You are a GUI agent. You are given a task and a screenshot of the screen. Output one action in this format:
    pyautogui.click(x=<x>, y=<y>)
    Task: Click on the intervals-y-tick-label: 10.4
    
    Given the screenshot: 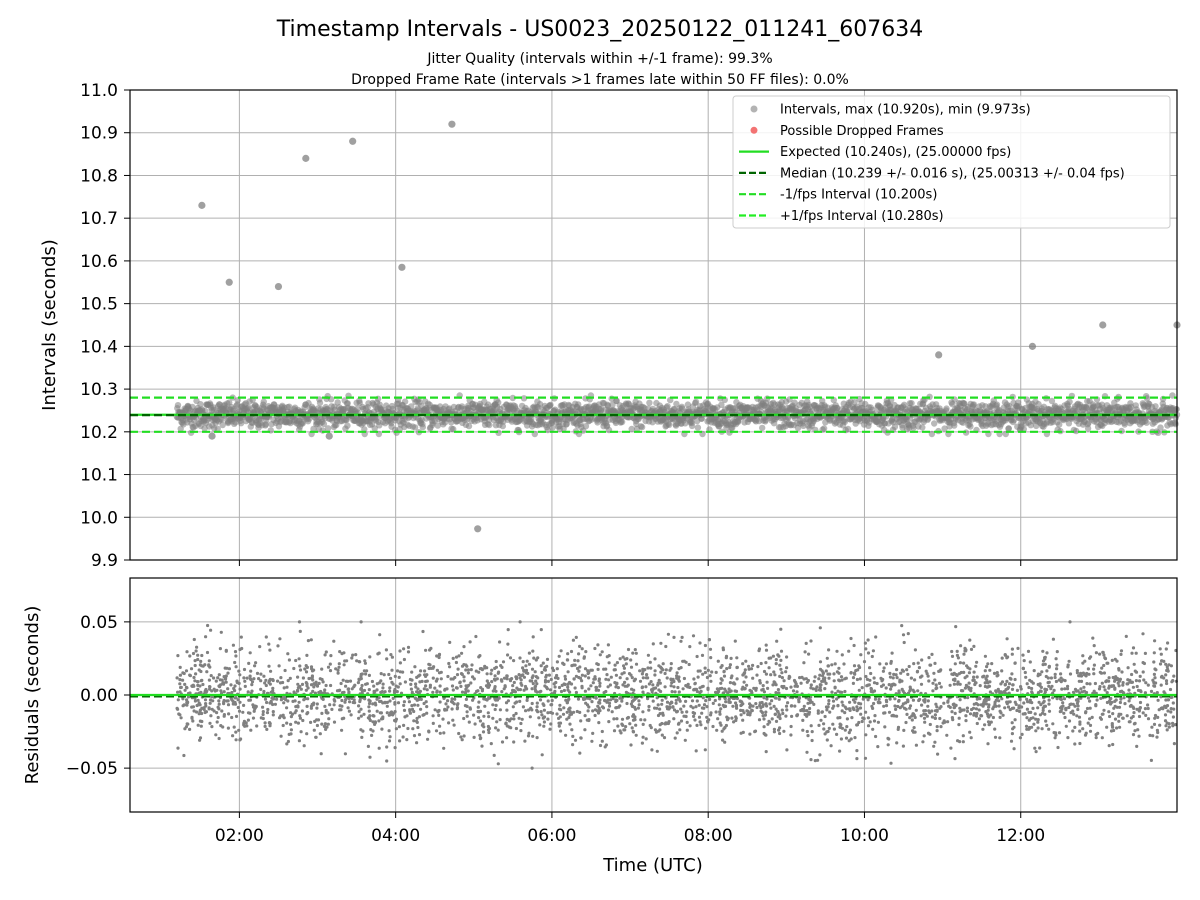 What is the action you would take?
    pyautogui.click(x=99, y=347)
    